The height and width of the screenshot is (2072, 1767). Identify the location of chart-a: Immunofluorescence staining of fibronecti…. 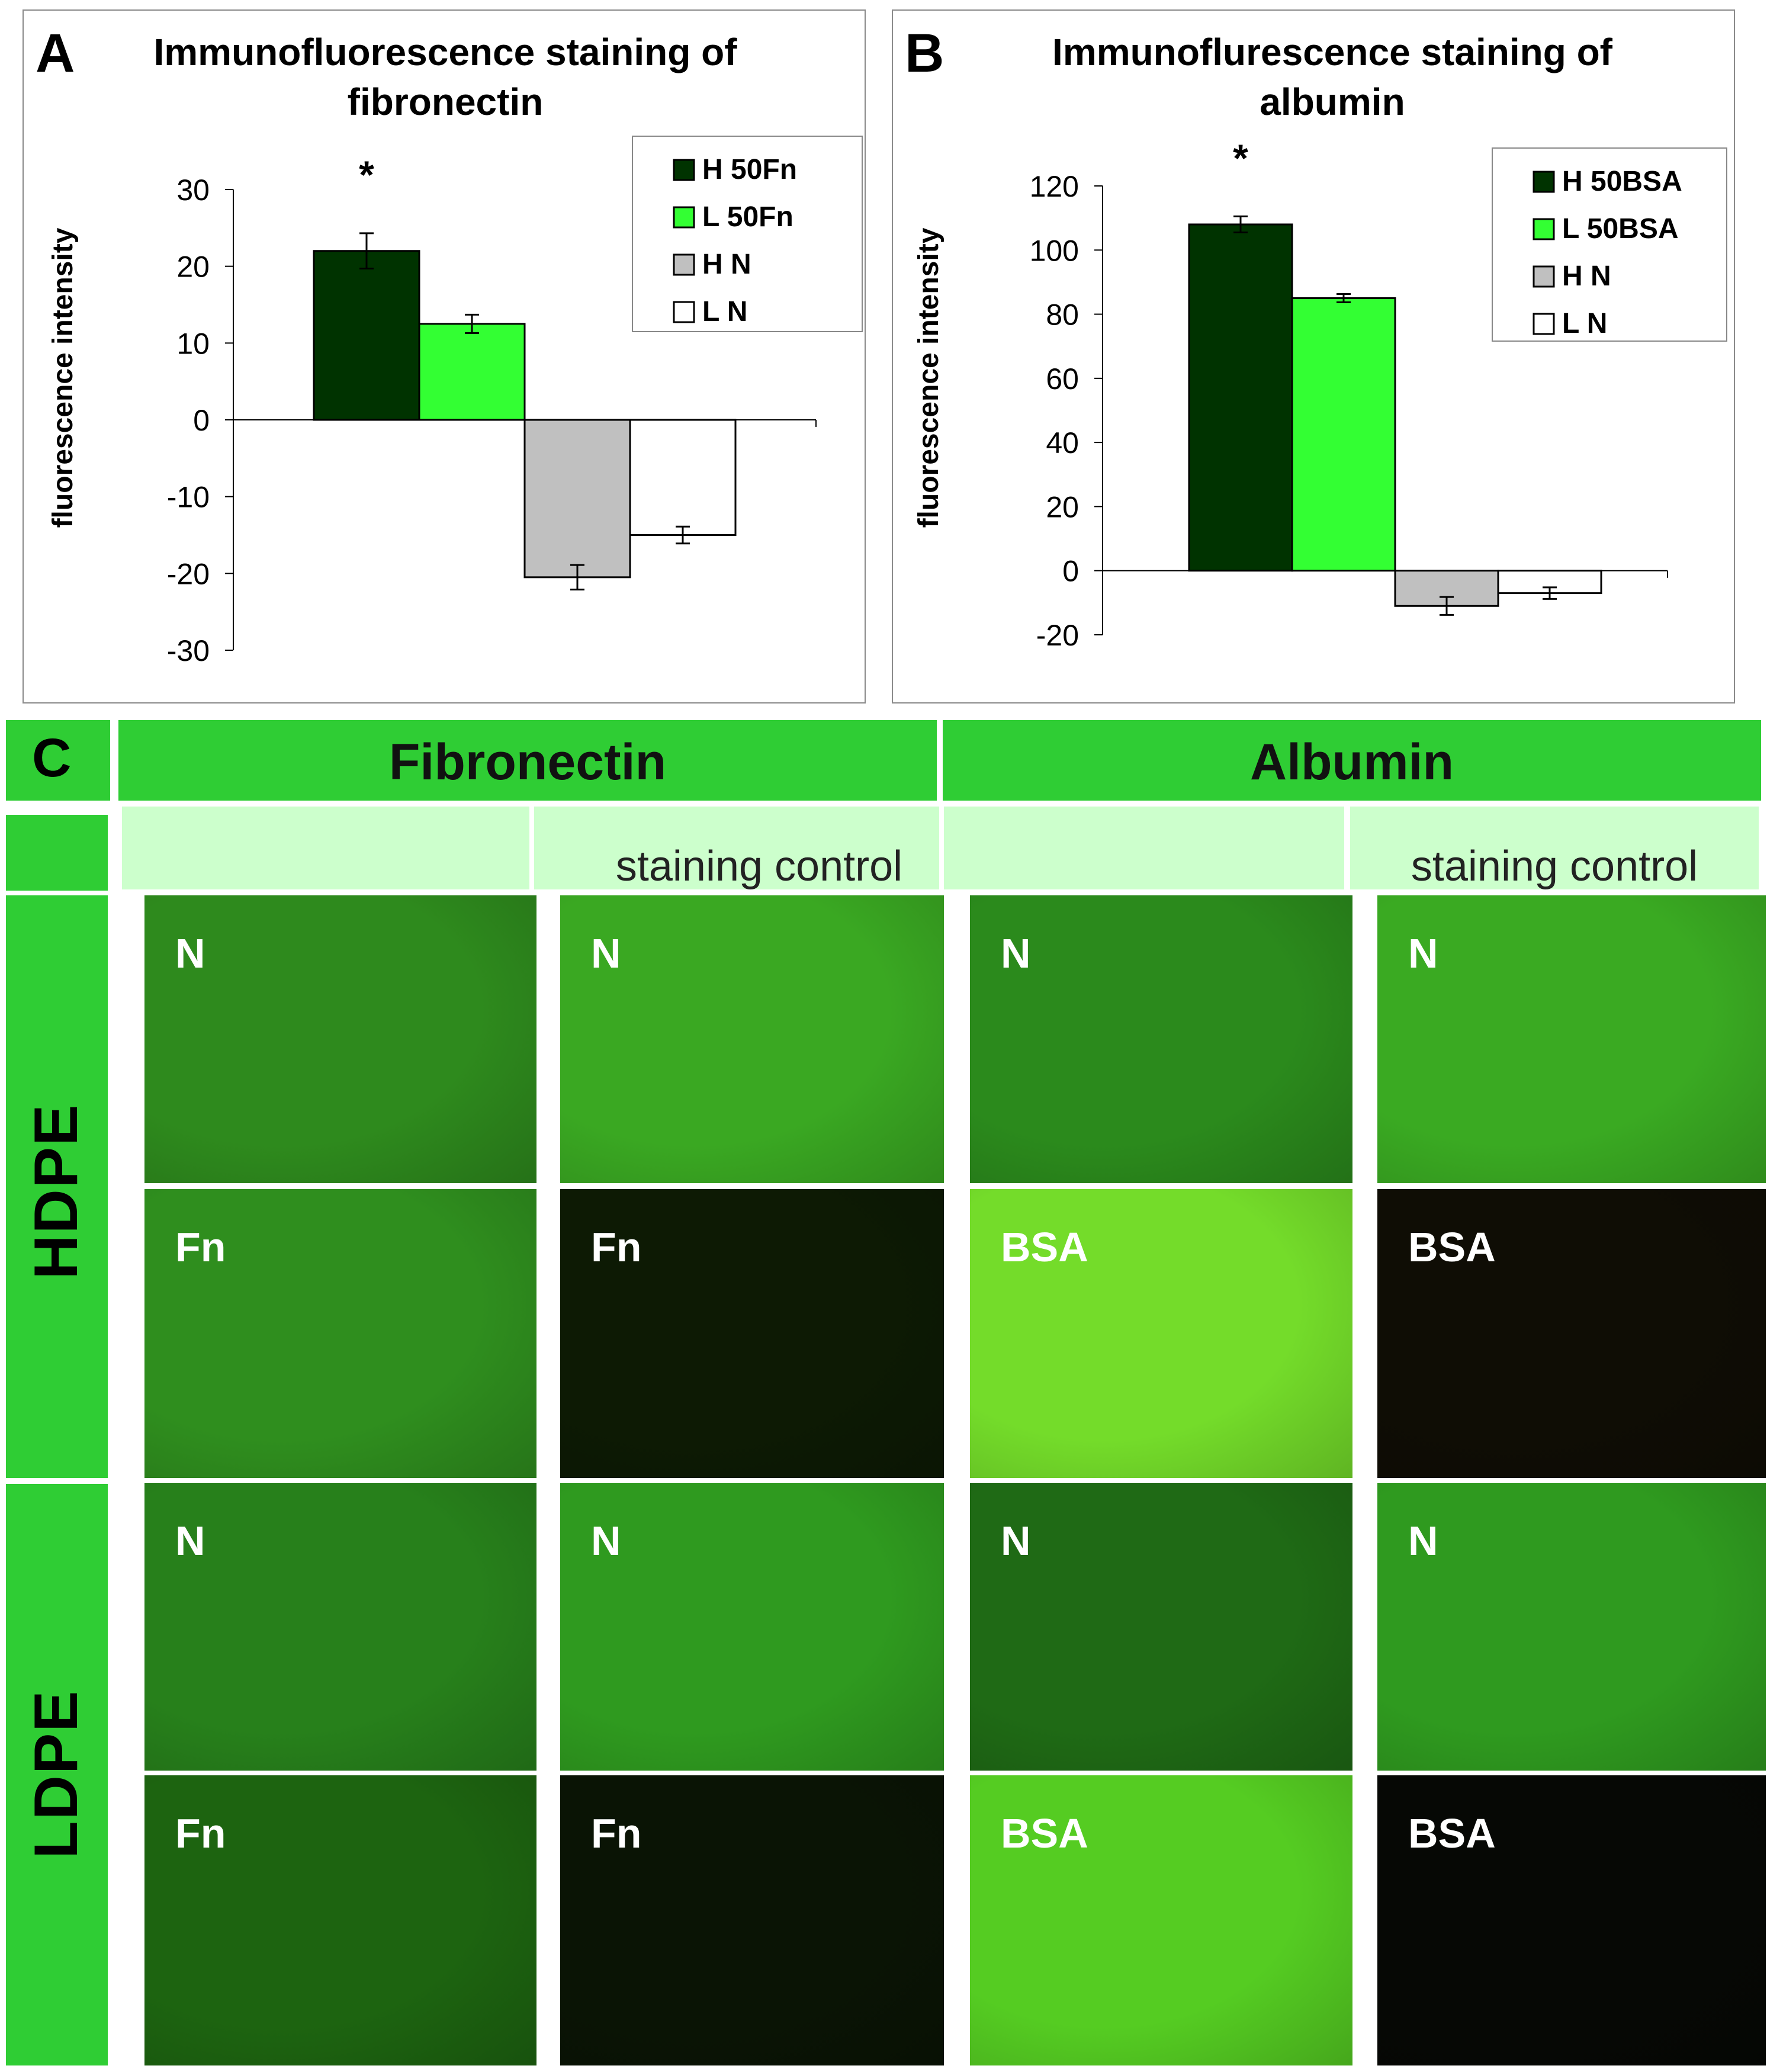
(455, 349).